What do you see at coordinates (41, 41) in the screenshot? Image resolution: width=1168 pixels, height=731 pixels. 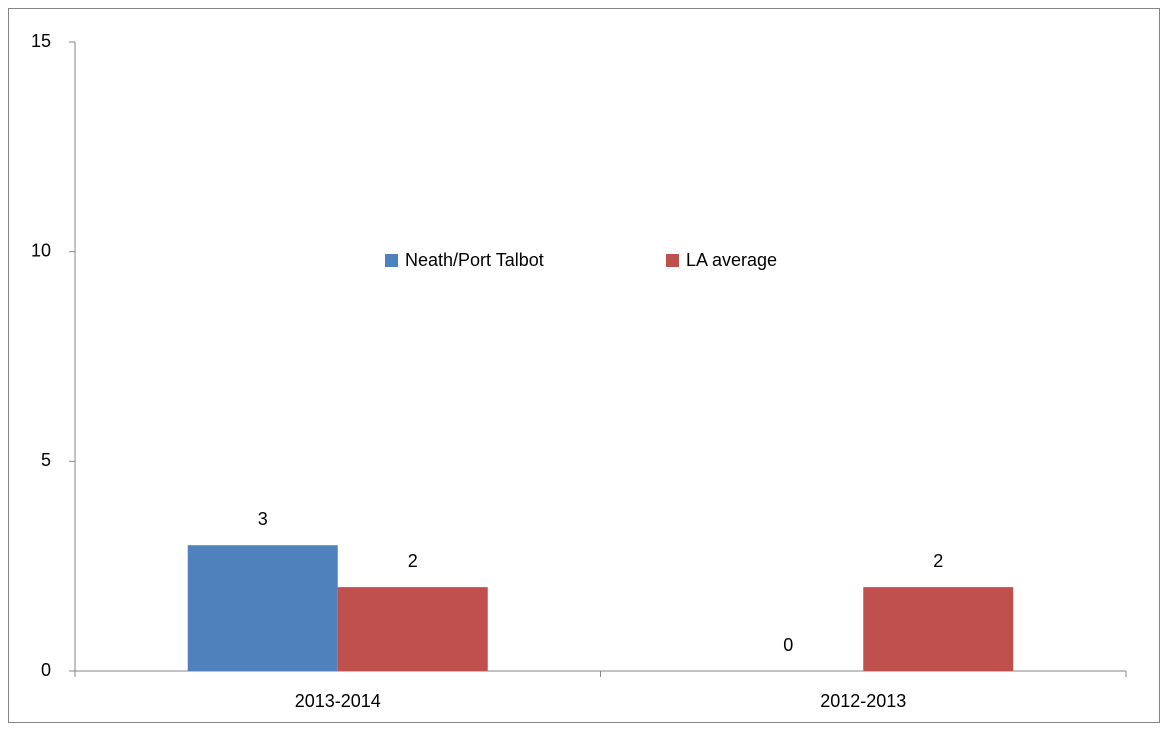 I see `y-tick-label: 15` at bounding box center [41, 41].